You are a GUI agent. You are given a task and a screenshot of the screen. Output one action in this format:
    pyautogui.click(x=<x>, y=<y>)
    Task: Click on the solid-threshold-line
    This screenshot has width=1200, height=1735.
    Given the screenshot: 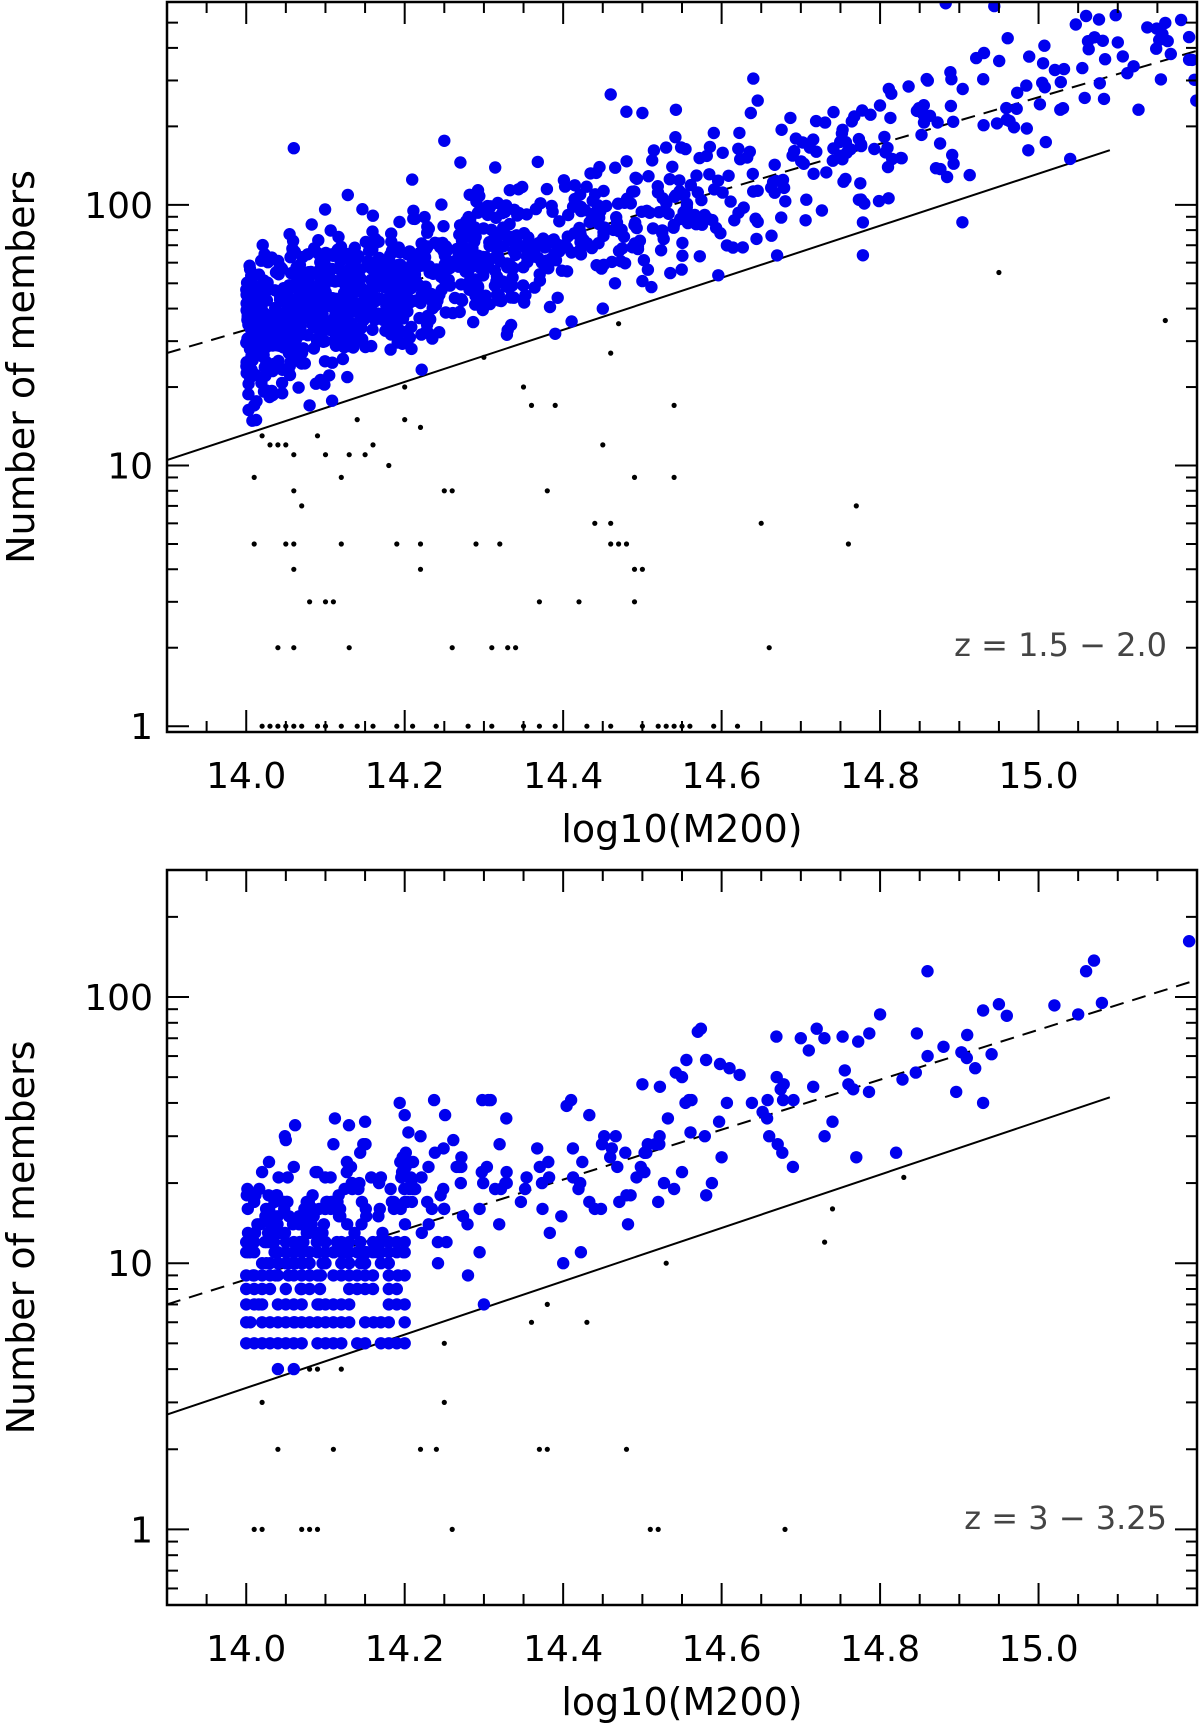 What is the action you would take?
    pyautogui.click(x=639, y=305)
    